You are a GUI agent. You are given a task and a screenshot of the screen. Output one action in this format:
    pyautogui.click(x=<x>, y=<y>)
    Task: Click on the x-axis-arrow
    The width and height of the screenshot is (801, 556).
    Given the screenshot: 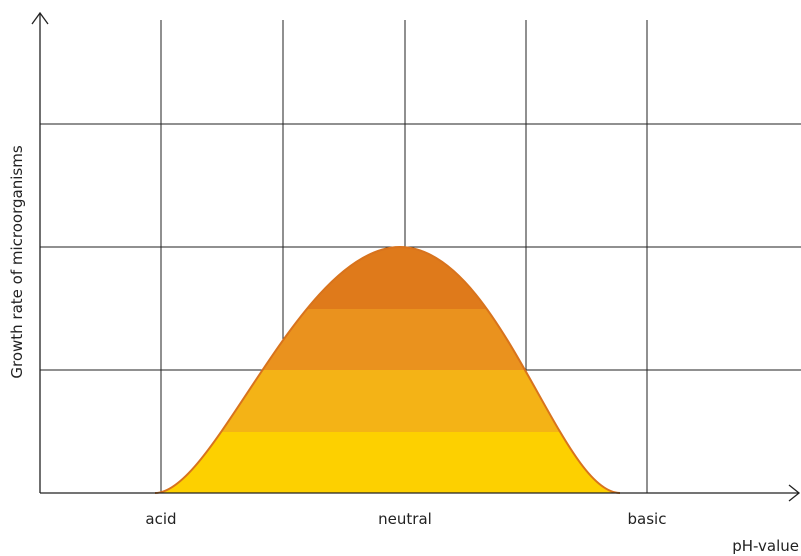 What is the action you would take?
    pyautogui.click(x=794, y=493)
    